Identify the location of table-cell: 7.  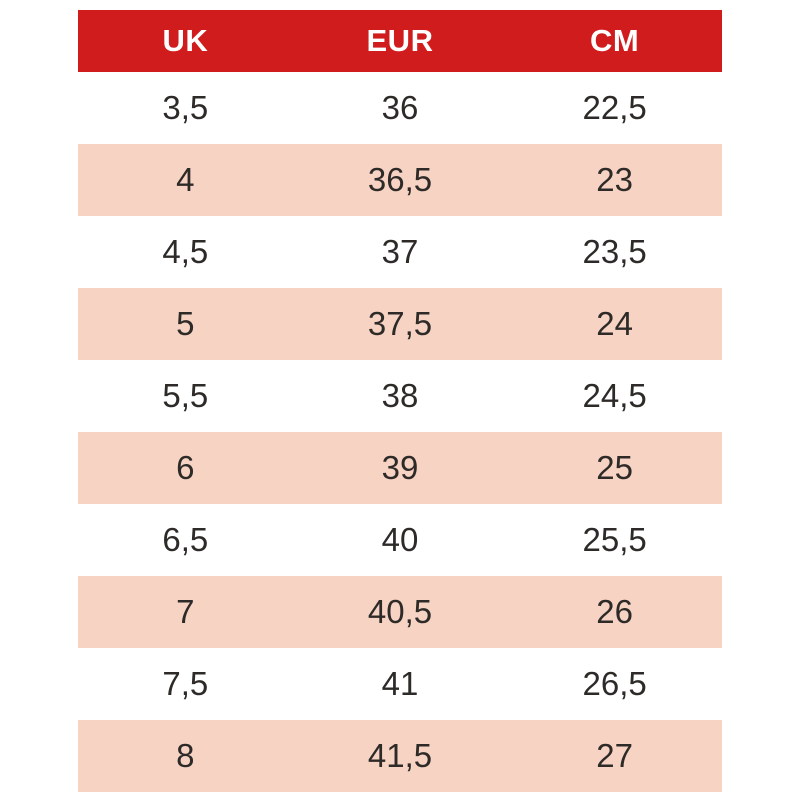
(185, 611).